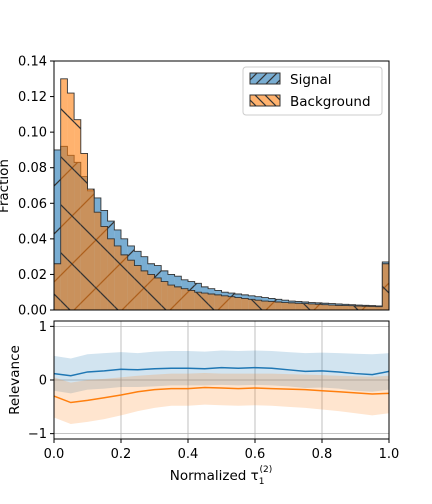 The height and width of the screenshot is (504, 432). Describe the element at coordinates (32, 204) in the screenshot. I see `histogram-y-tick-label: 0.06` at that location.